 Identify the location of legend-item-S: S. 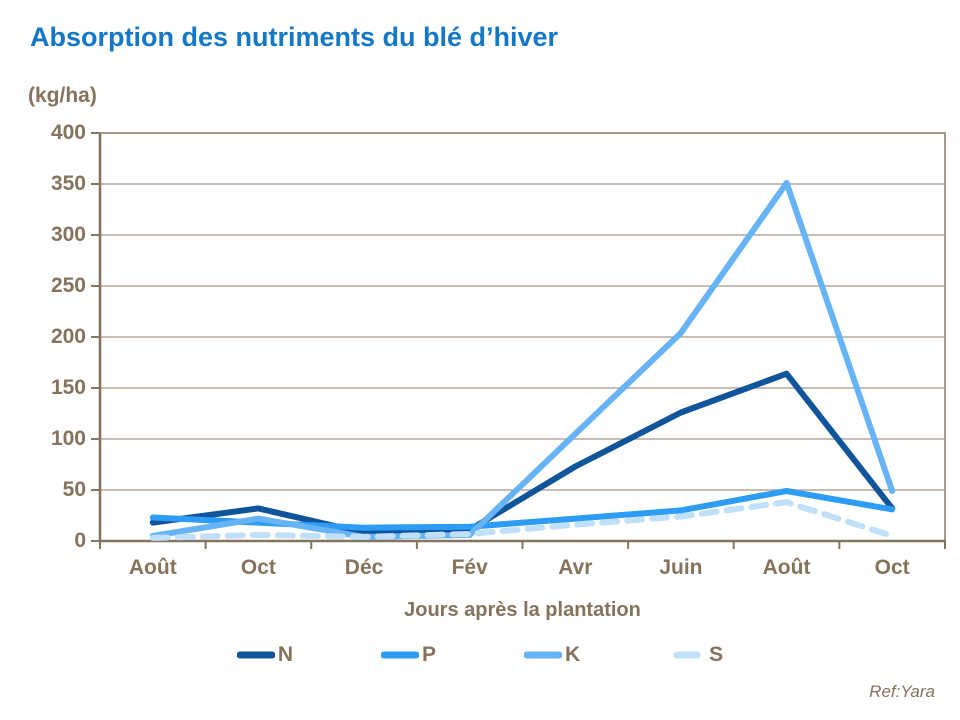
(695, 655).